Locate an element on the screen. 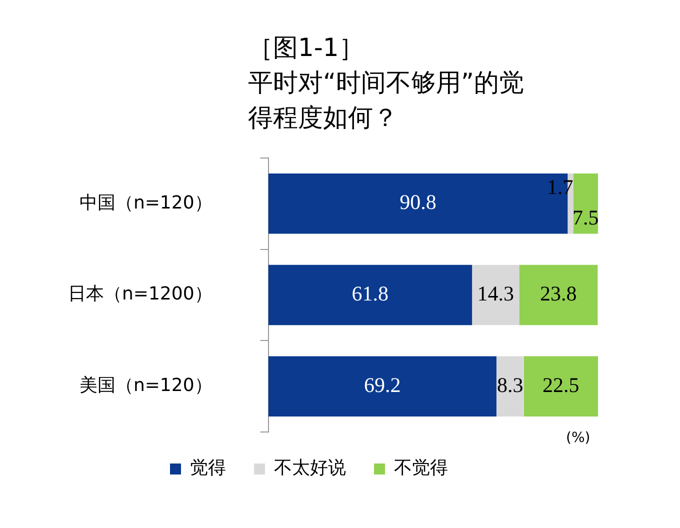 The height and width of the screenshot is (528, 680). data-label: 90.8 is located at coordinates (418, 202).